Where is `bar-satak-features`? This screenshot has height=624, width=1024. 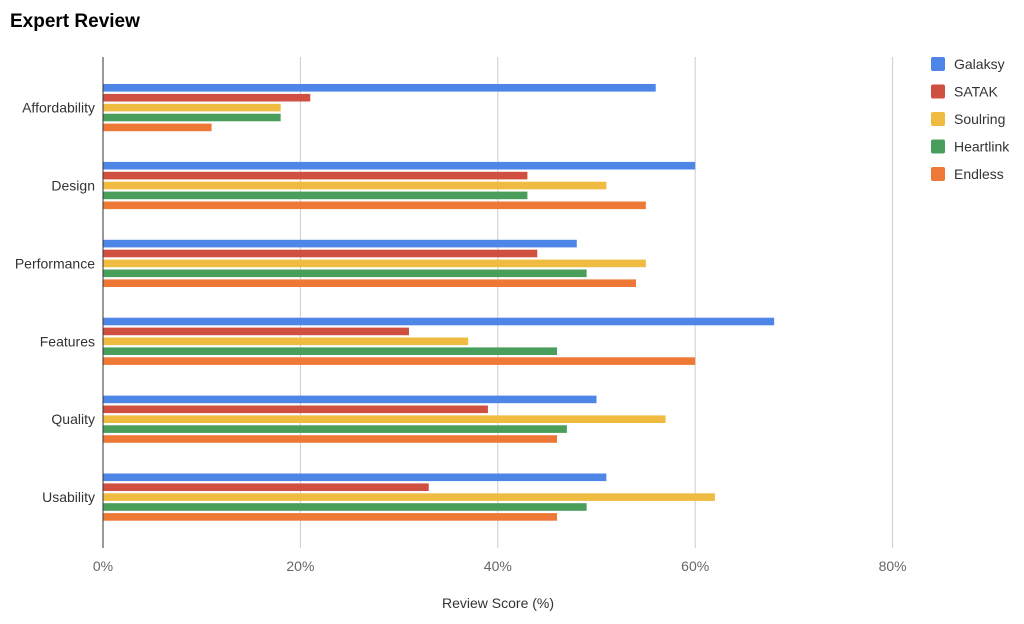
bar-satak-features is located at coordinates (256, 331).